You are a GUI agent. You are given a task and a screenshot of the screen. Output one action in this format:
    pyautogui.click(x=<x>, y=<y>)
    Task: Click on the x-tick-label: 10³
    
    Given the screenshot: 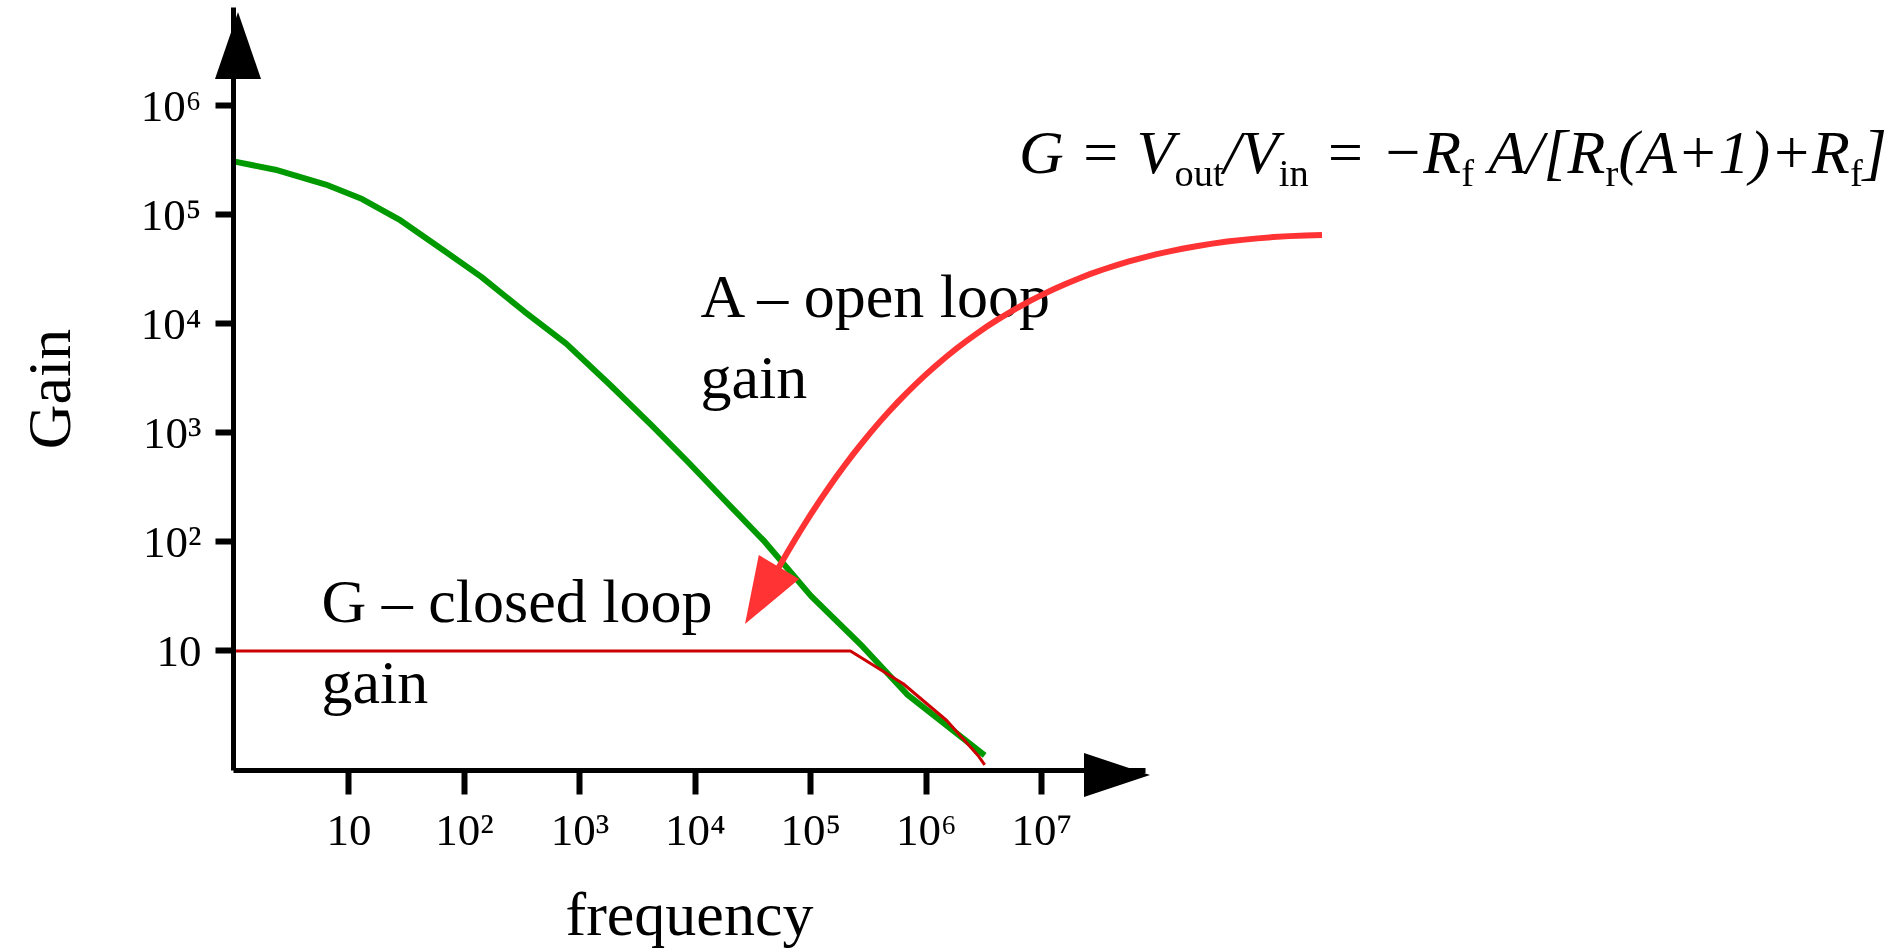 What is the action you would take?
    pyautogui.click(x=580, y=829)
    